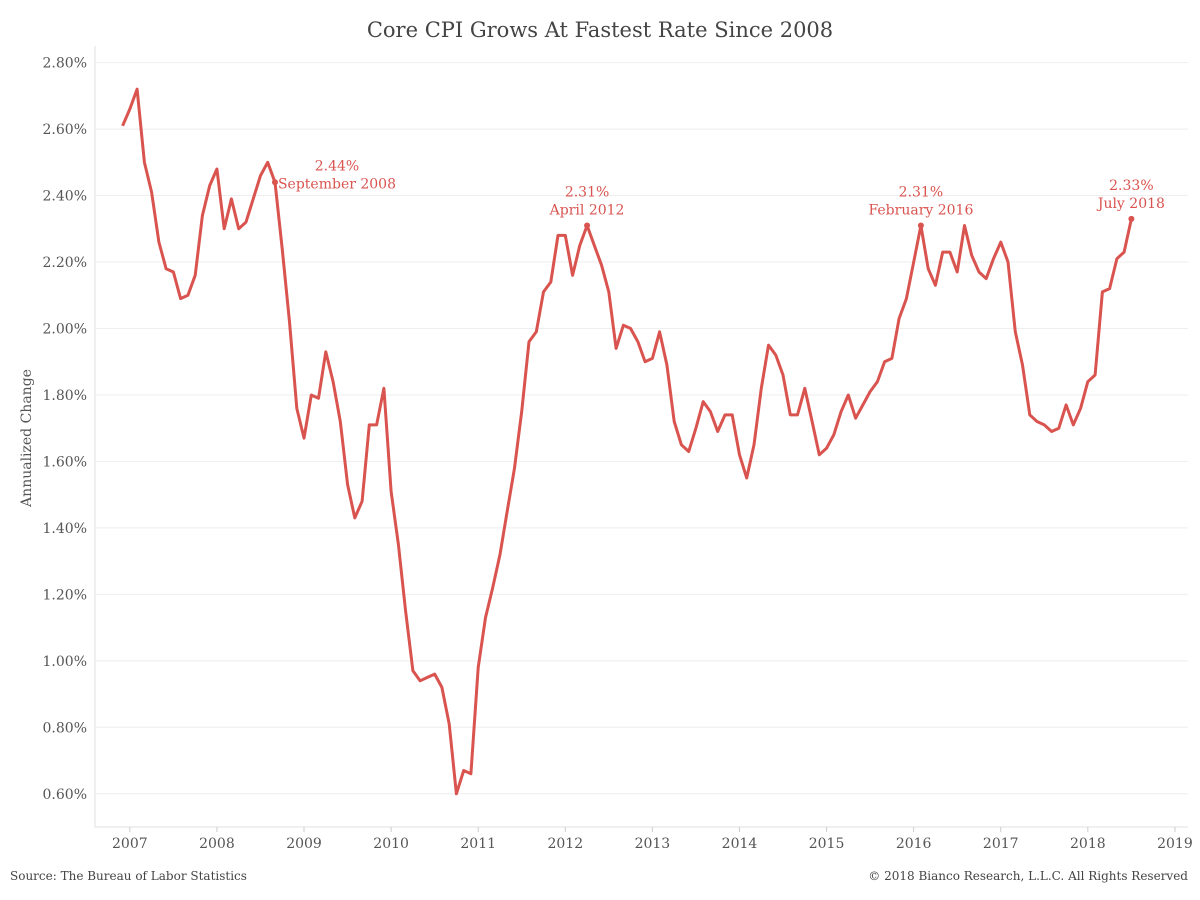 The height and width of the screenshot is (900, 1200). Describe the element at coordinates (128, 876) in the screenshot. I see `source-note: Source: The Bureau of Labor Statistics` at that location.